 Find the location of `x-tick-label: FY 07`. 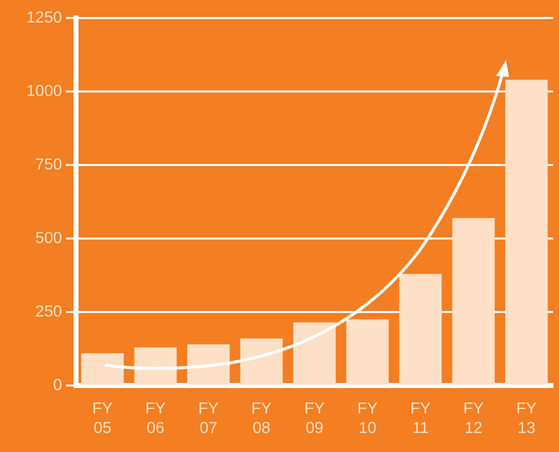

x-tick-label: FY 07 is located at coordinates (209, 418).